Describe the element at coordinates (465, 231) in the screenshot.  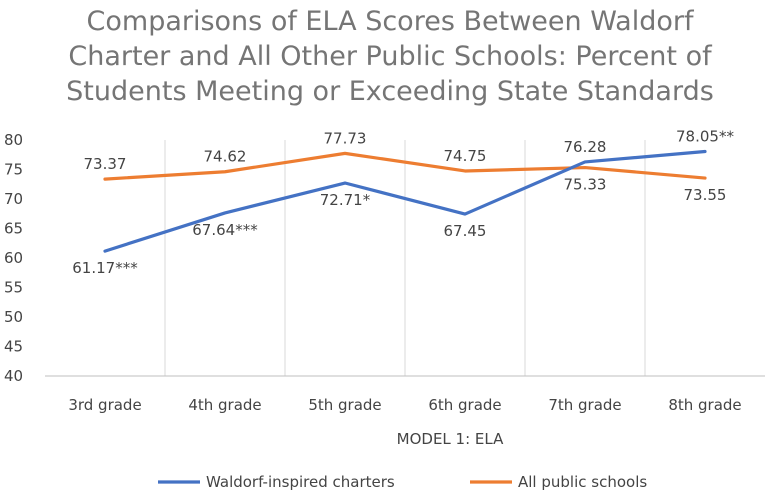
I see `data-label: 67.45` at that location.